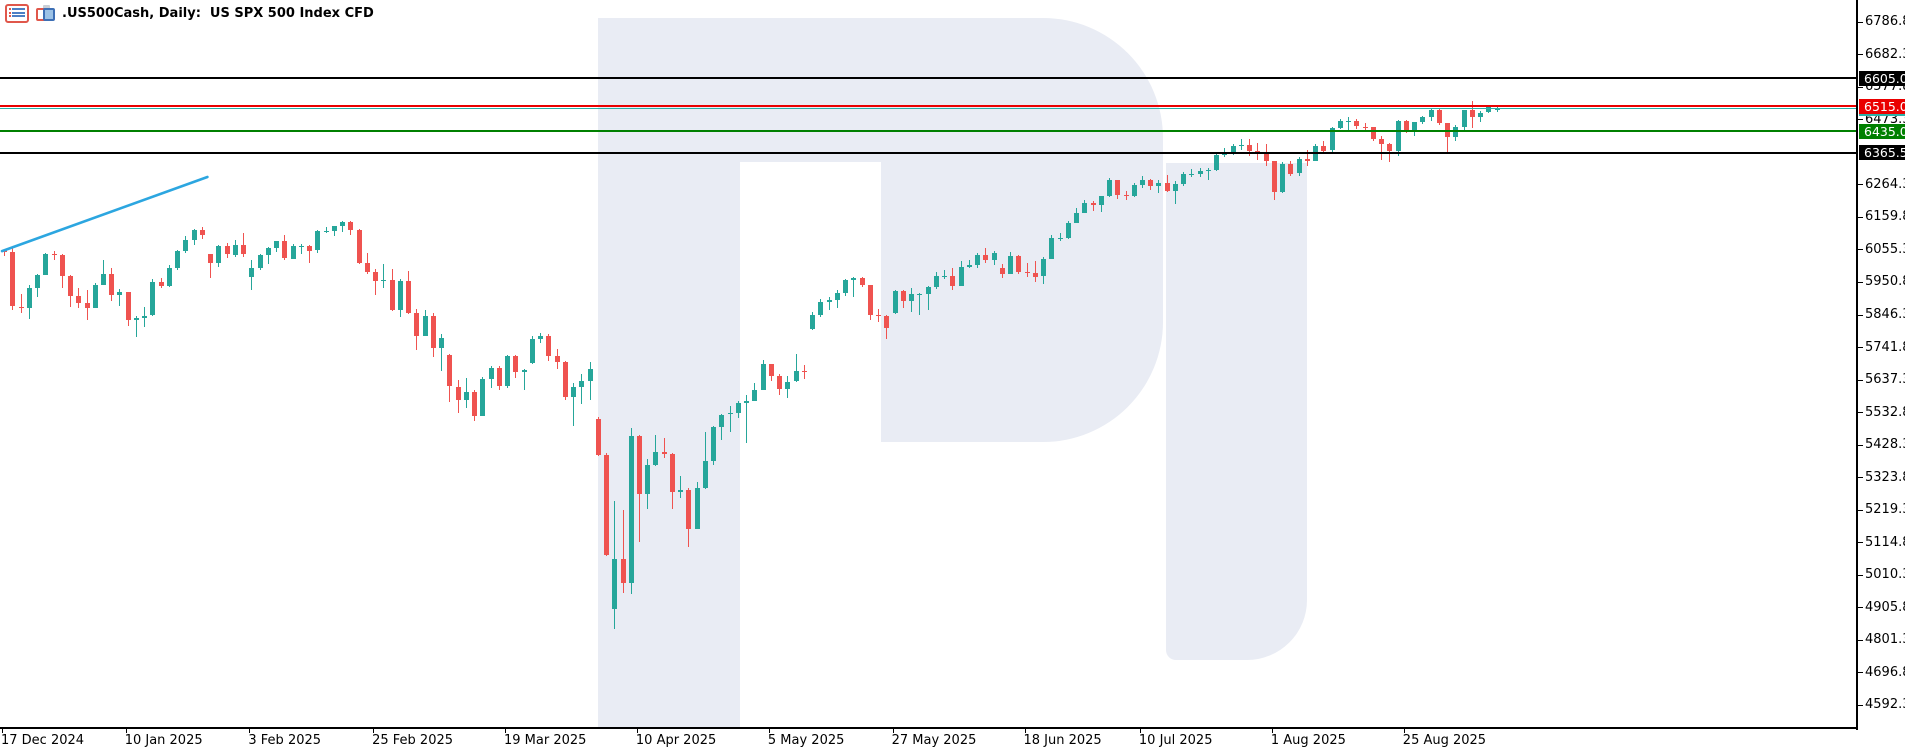  Describe the element at coordinates (929, 728) in the screenshot. I see `time-axis-border` at that location.